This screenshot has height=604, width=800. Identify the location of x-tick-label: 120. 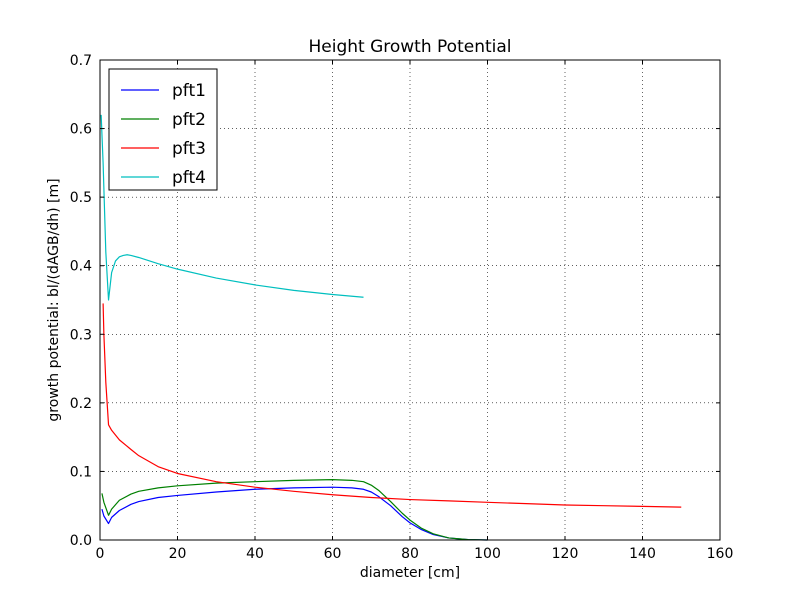
(565, 554).